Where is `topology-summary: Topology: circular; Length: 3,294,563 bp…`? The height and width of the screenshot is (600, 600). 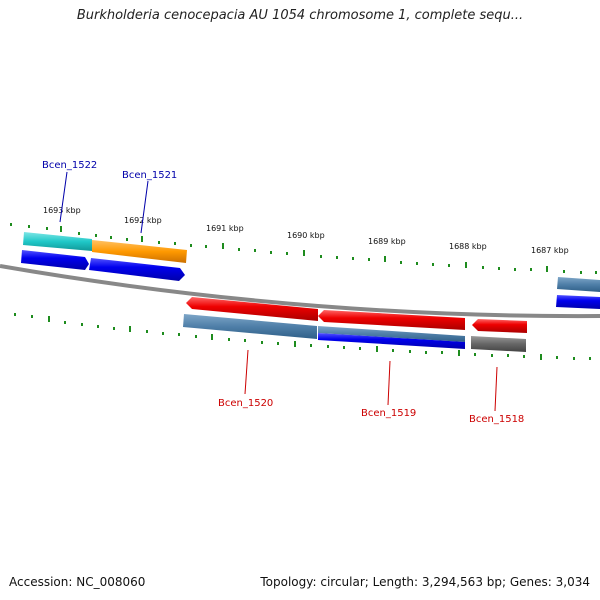
topology-summary: Topology: circular; Length: 3,294,563 bp… is located at coordinates (425, 582).